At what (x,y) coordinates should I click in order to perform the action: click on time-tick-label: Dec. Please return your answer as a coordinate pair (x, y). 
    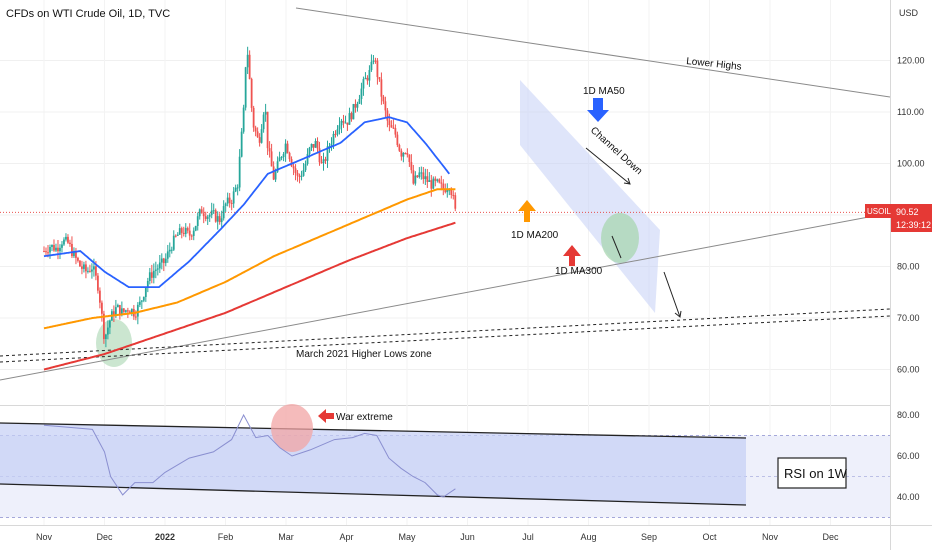
    Looking at the image, I should click on (830, 537).